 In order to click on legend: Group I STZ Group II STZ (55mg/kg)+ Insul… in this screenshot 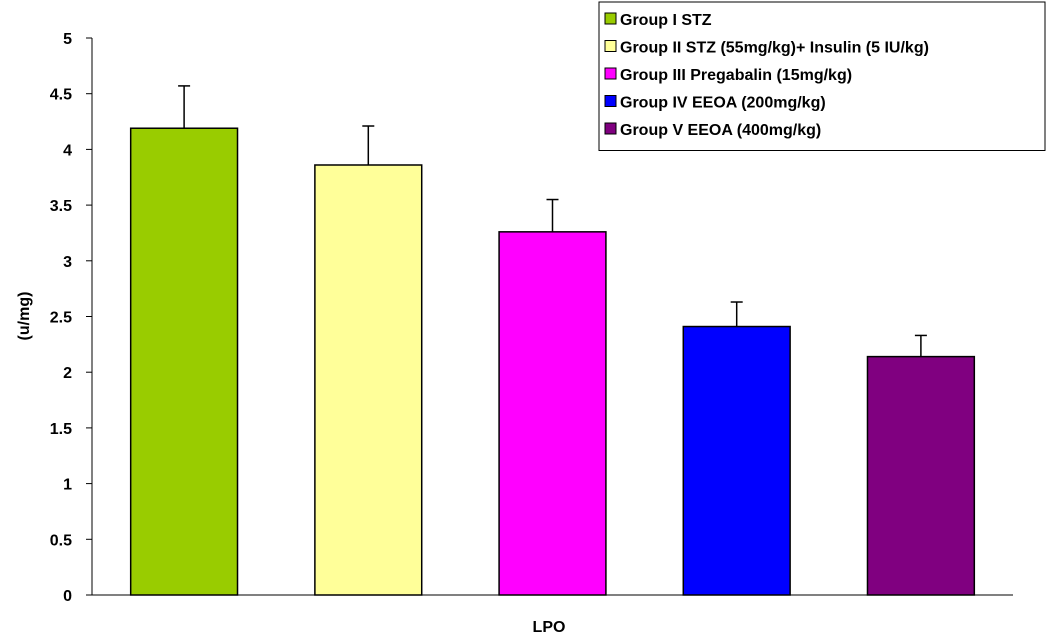, I will do `click(822, 76)`.